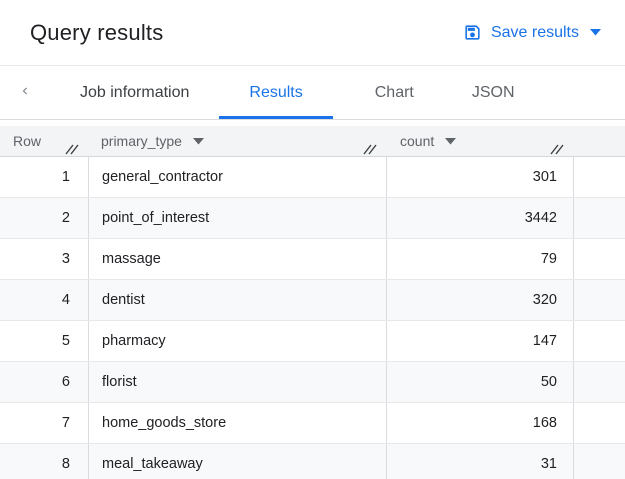 This screenshot has height=479, width=625. I want to click on table-row: 5 pharmacy 147, so click(312, 341).